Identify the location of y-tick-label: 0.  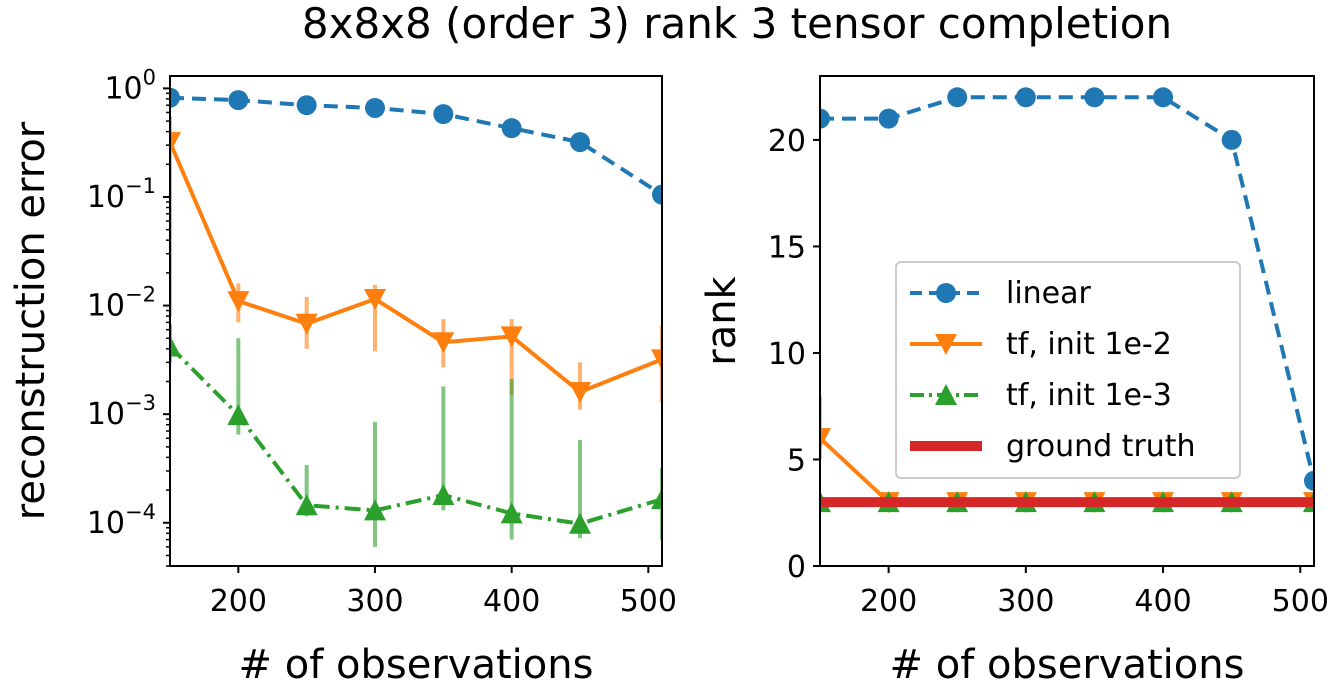
(796, 567).